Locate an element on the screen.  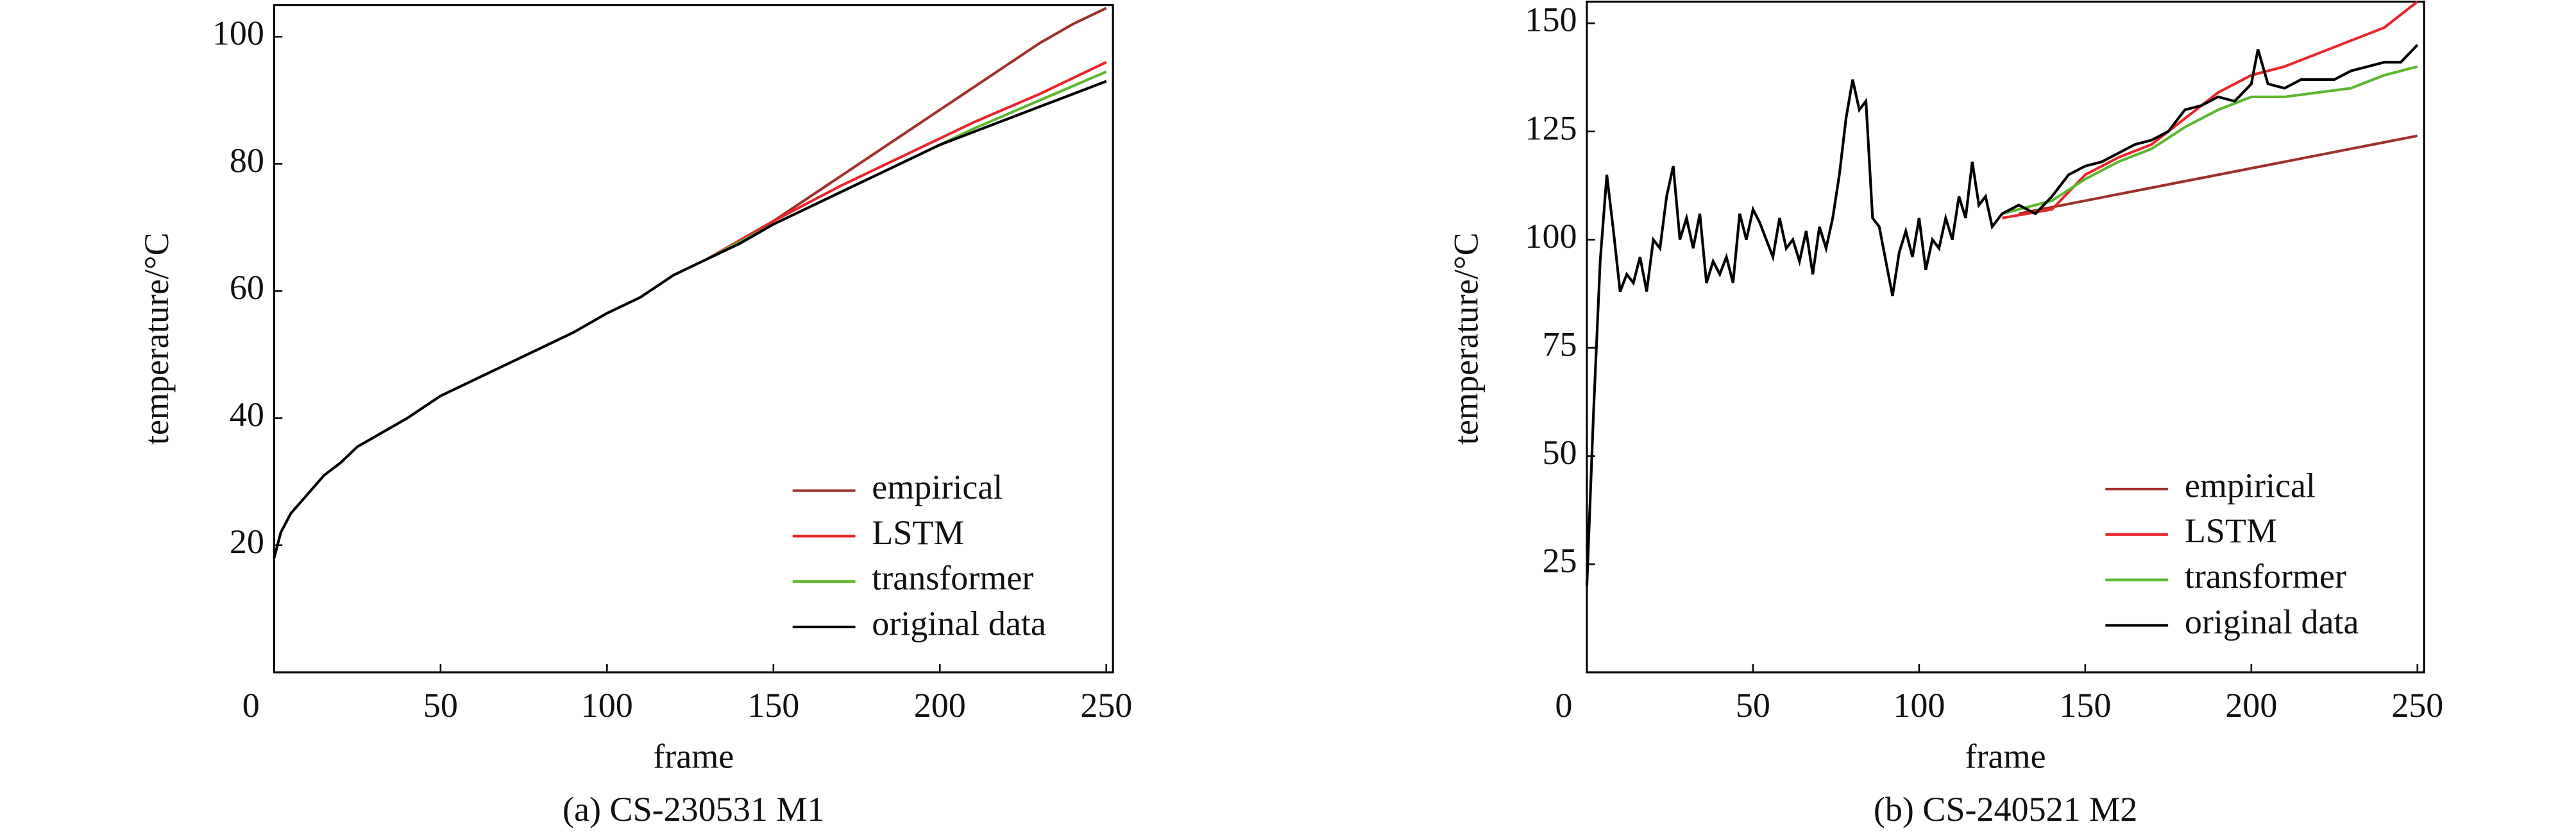
y-tick-label: 75 is located at coordinates (1559, 344).